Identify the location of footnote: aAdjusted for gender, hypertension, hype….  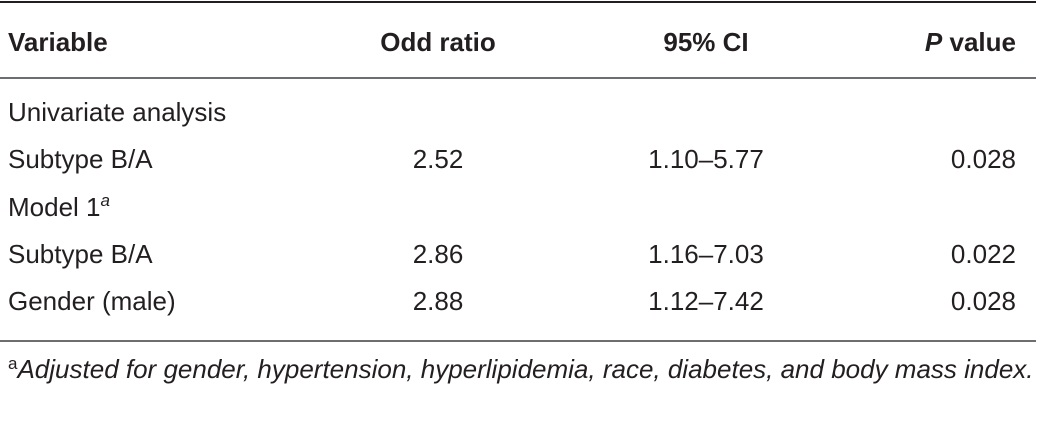
(521, 369).